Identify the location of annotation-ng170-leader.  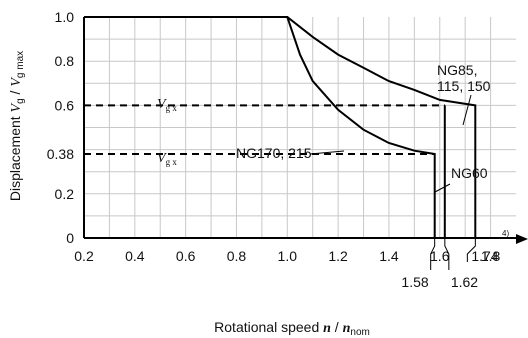
(327, 152).